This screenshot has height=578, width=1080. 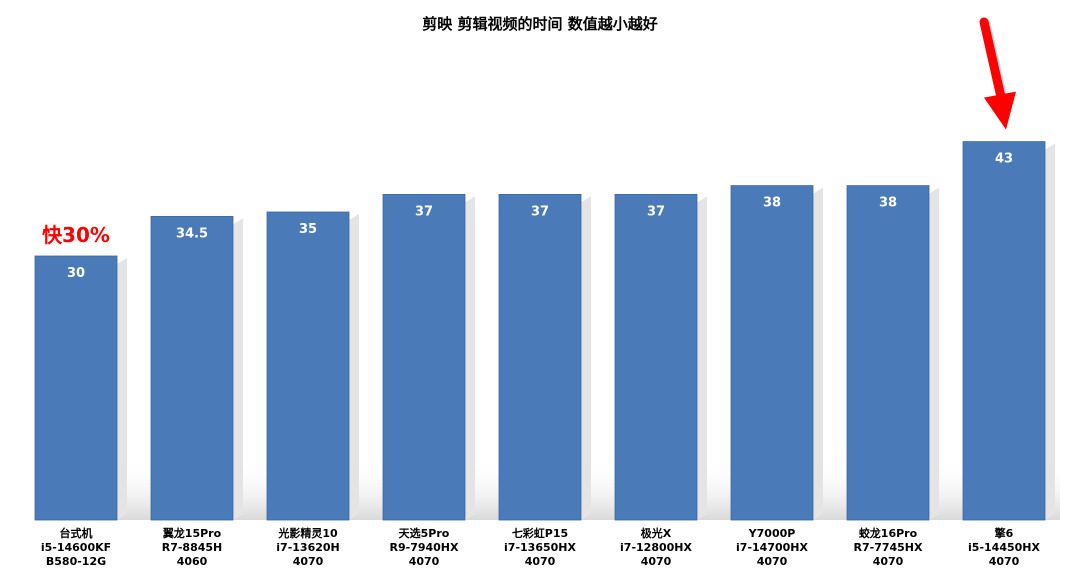 I want to click on x-tick-label: 蛟龙16Pro, so click(x=888, y=533).